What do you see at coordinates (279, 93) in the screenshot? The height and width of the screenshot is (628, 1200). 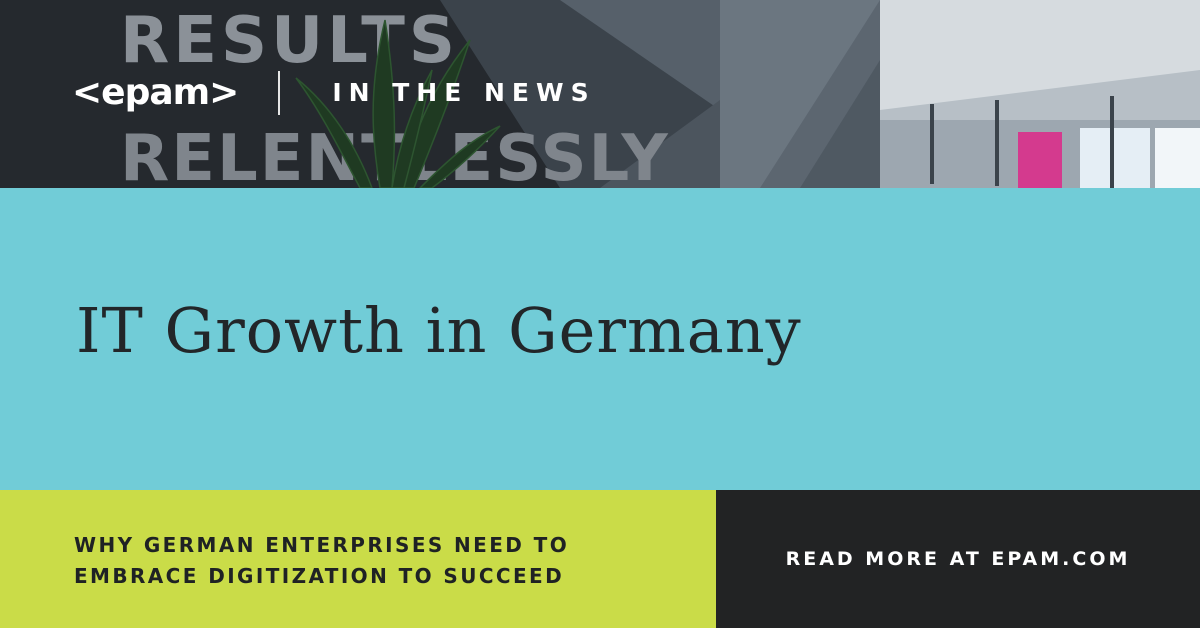 I see `brand-divider` at bounding box center [279, 93].